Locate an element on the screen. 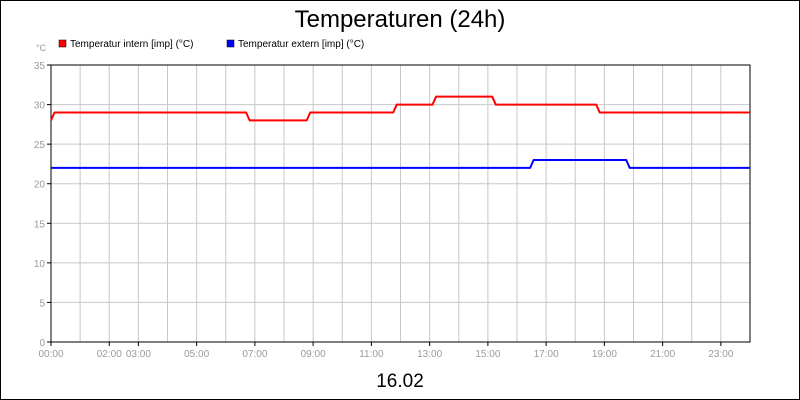 This screenshot has width=800, height=400. x-tick-label: 03:00 is located at coordinates (138, 354).